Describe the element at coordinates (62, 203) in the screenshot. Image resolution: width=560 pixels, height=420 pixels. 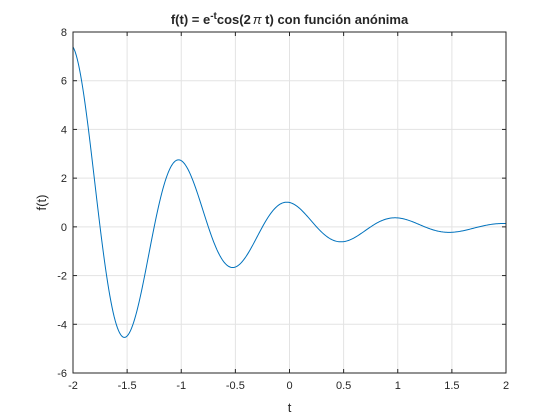
I see `y-tick-labels: -6 -4 -2 0 2 4 6 8` at that location.